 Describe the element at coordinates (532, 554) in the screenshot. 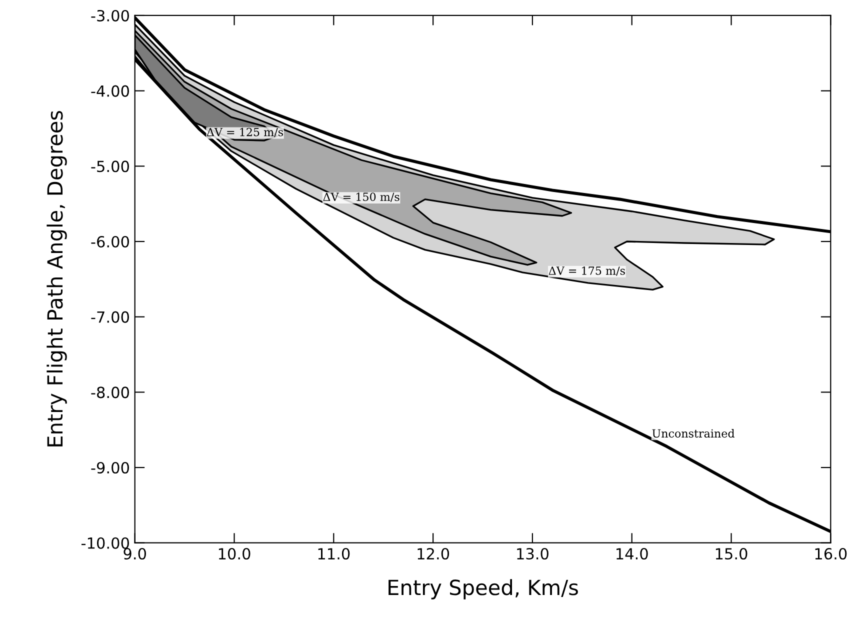

I see `x-tick-label: 13.0` at that location.